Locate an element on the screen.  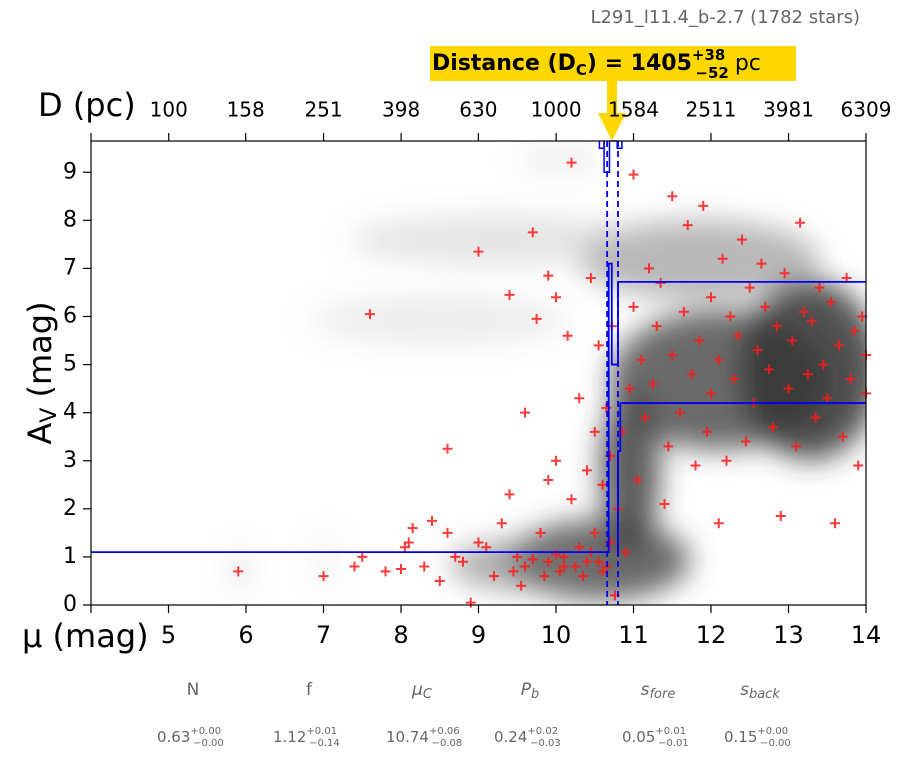
x2-tick-label: 1584 is located at coordinates (633, 110).